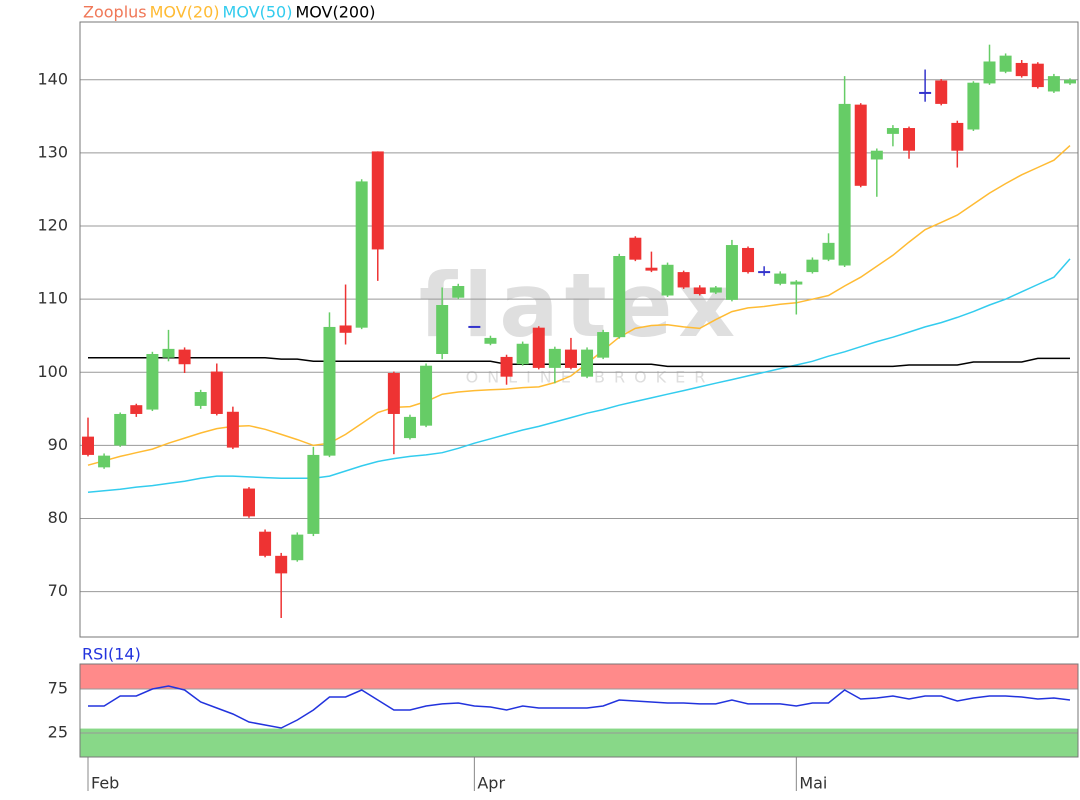  I want to click on x-tick-label: Apr, so click(491, 783).